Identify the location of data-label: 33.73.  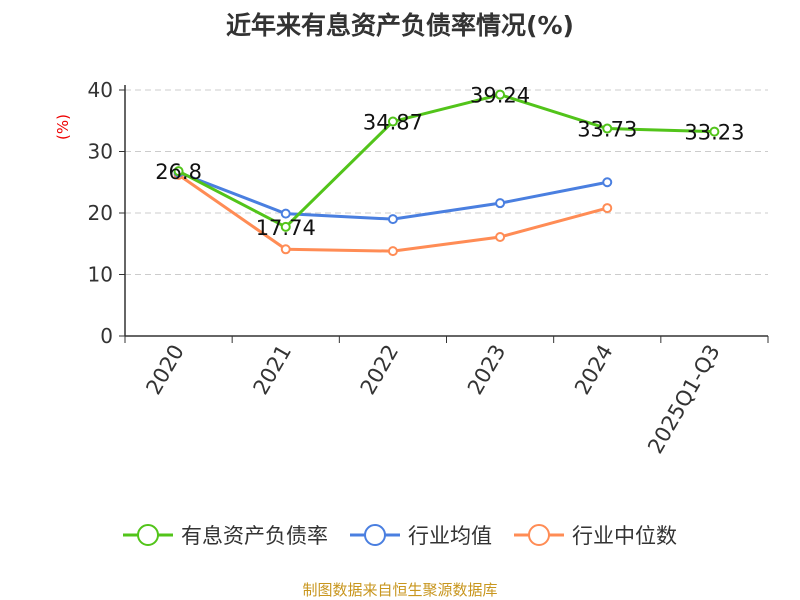
(607, 130).